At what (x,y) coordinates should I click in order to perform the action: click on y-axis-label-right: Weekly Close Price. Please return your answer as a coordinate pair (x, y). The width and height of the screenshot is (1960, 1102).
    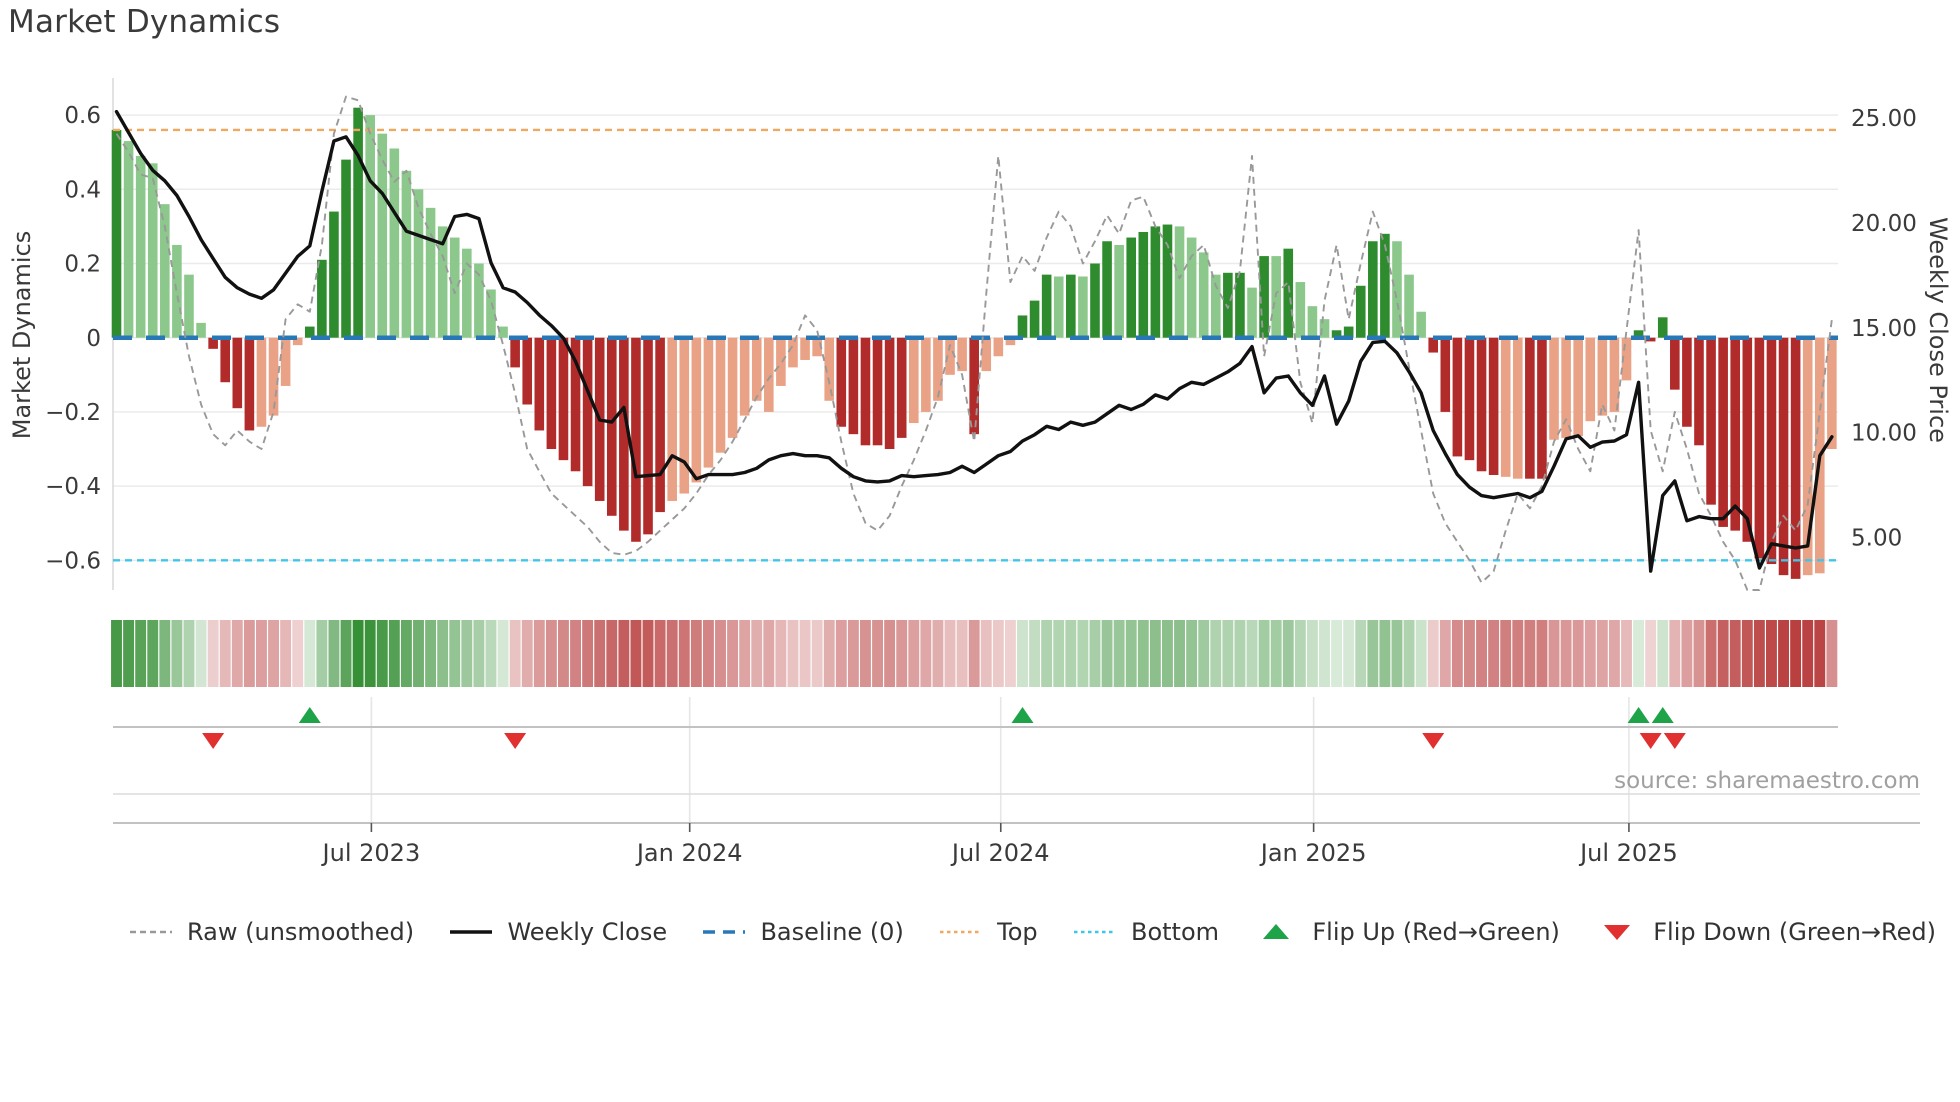
    Looking at the image, I should click on (1938, 330).